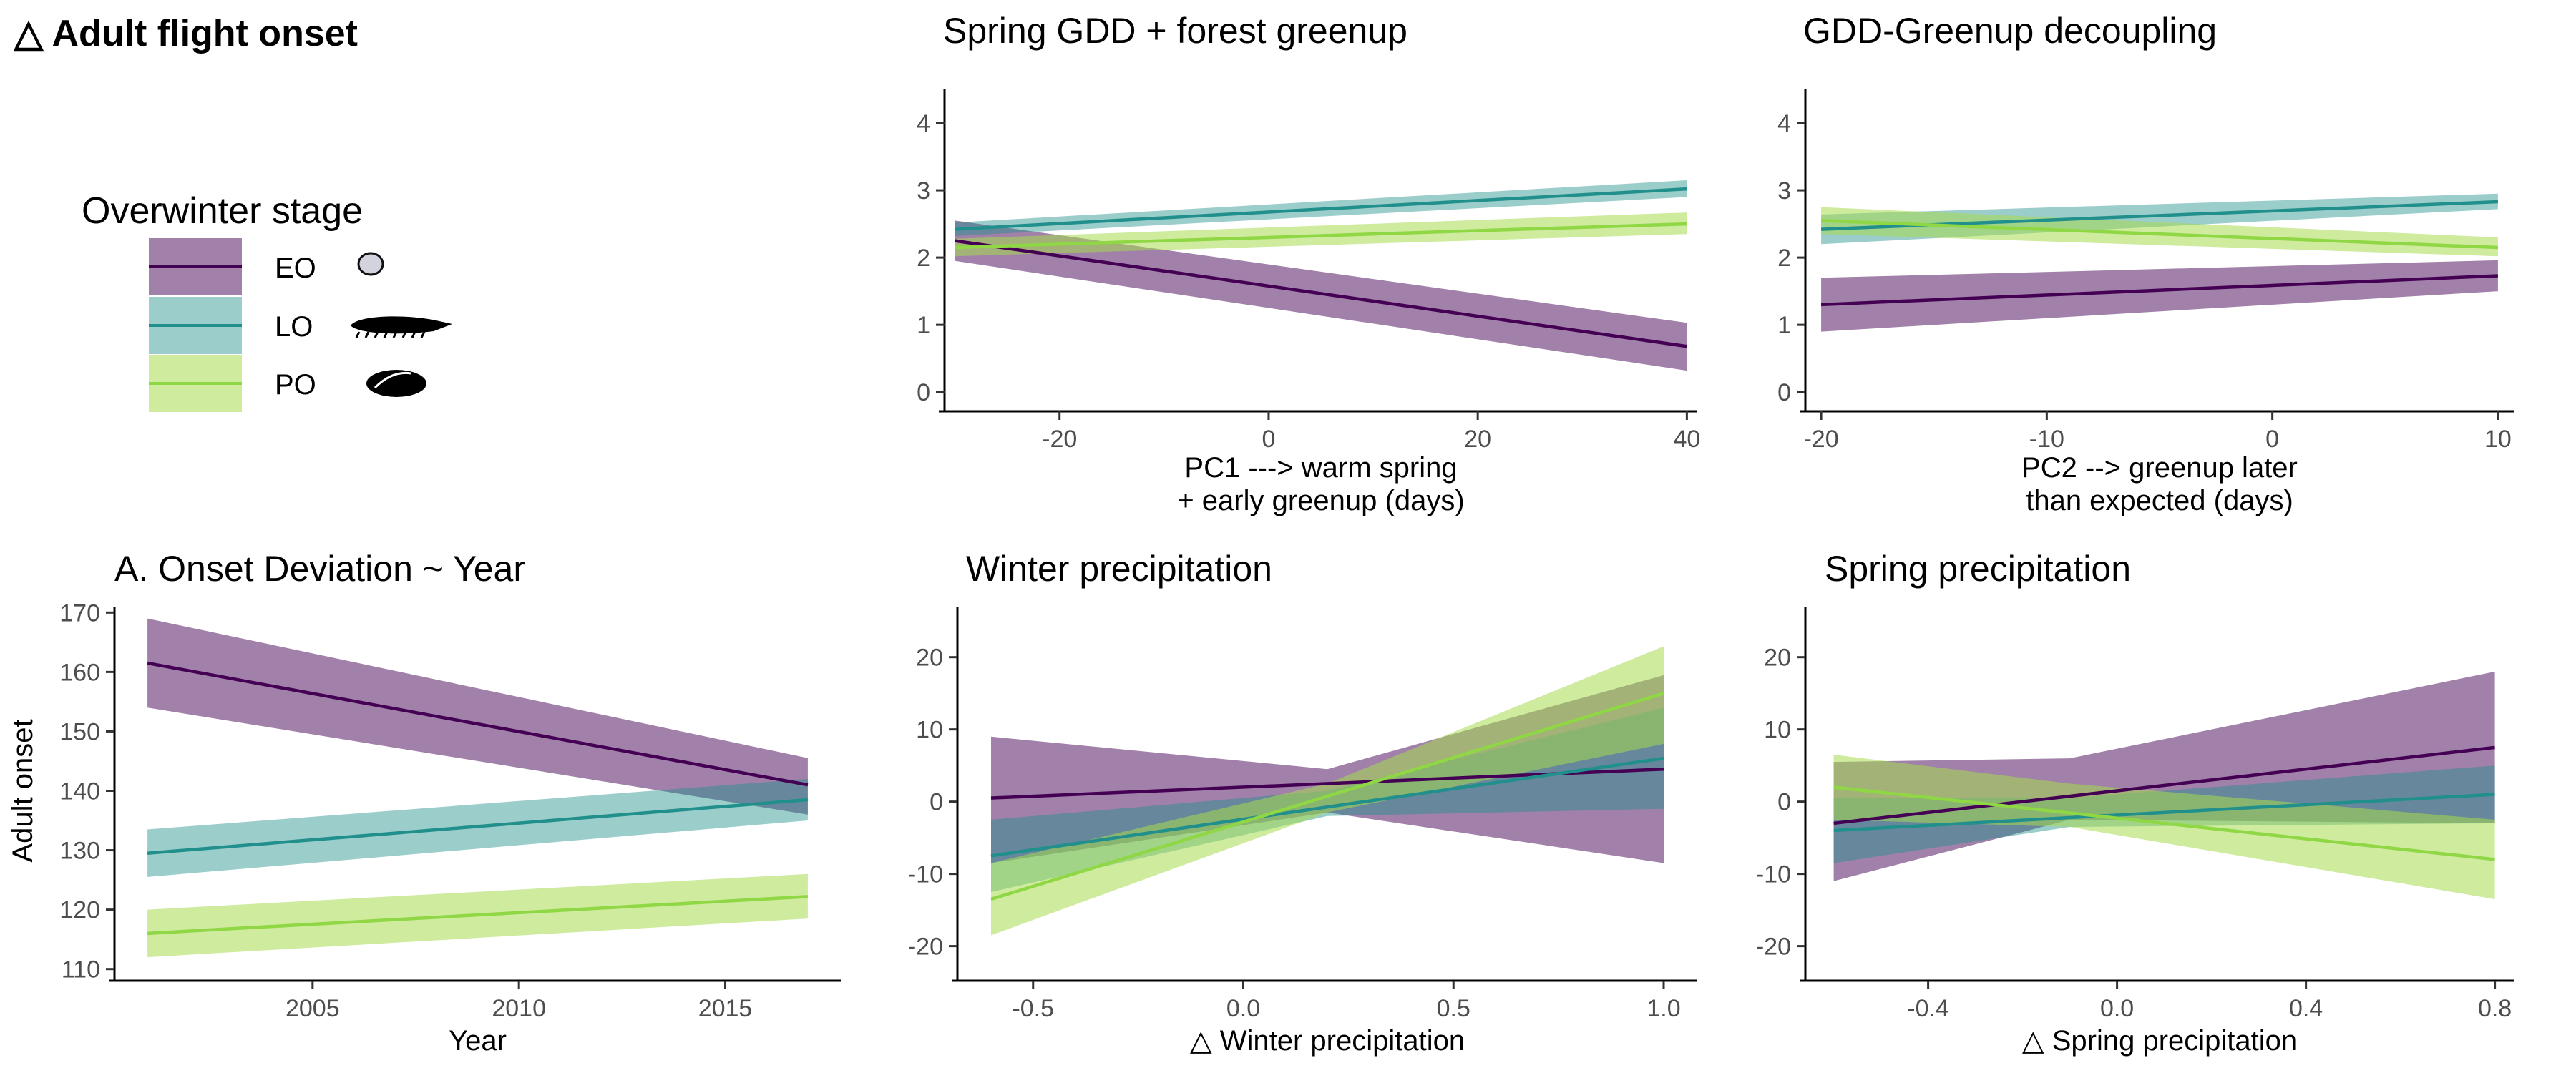 Image resolution: width=2576 pixels, height=1073 pixels. Describe the element at coordinates (519, 1008) in the screenshot. I see `x-tick-label: 2010` at that location.